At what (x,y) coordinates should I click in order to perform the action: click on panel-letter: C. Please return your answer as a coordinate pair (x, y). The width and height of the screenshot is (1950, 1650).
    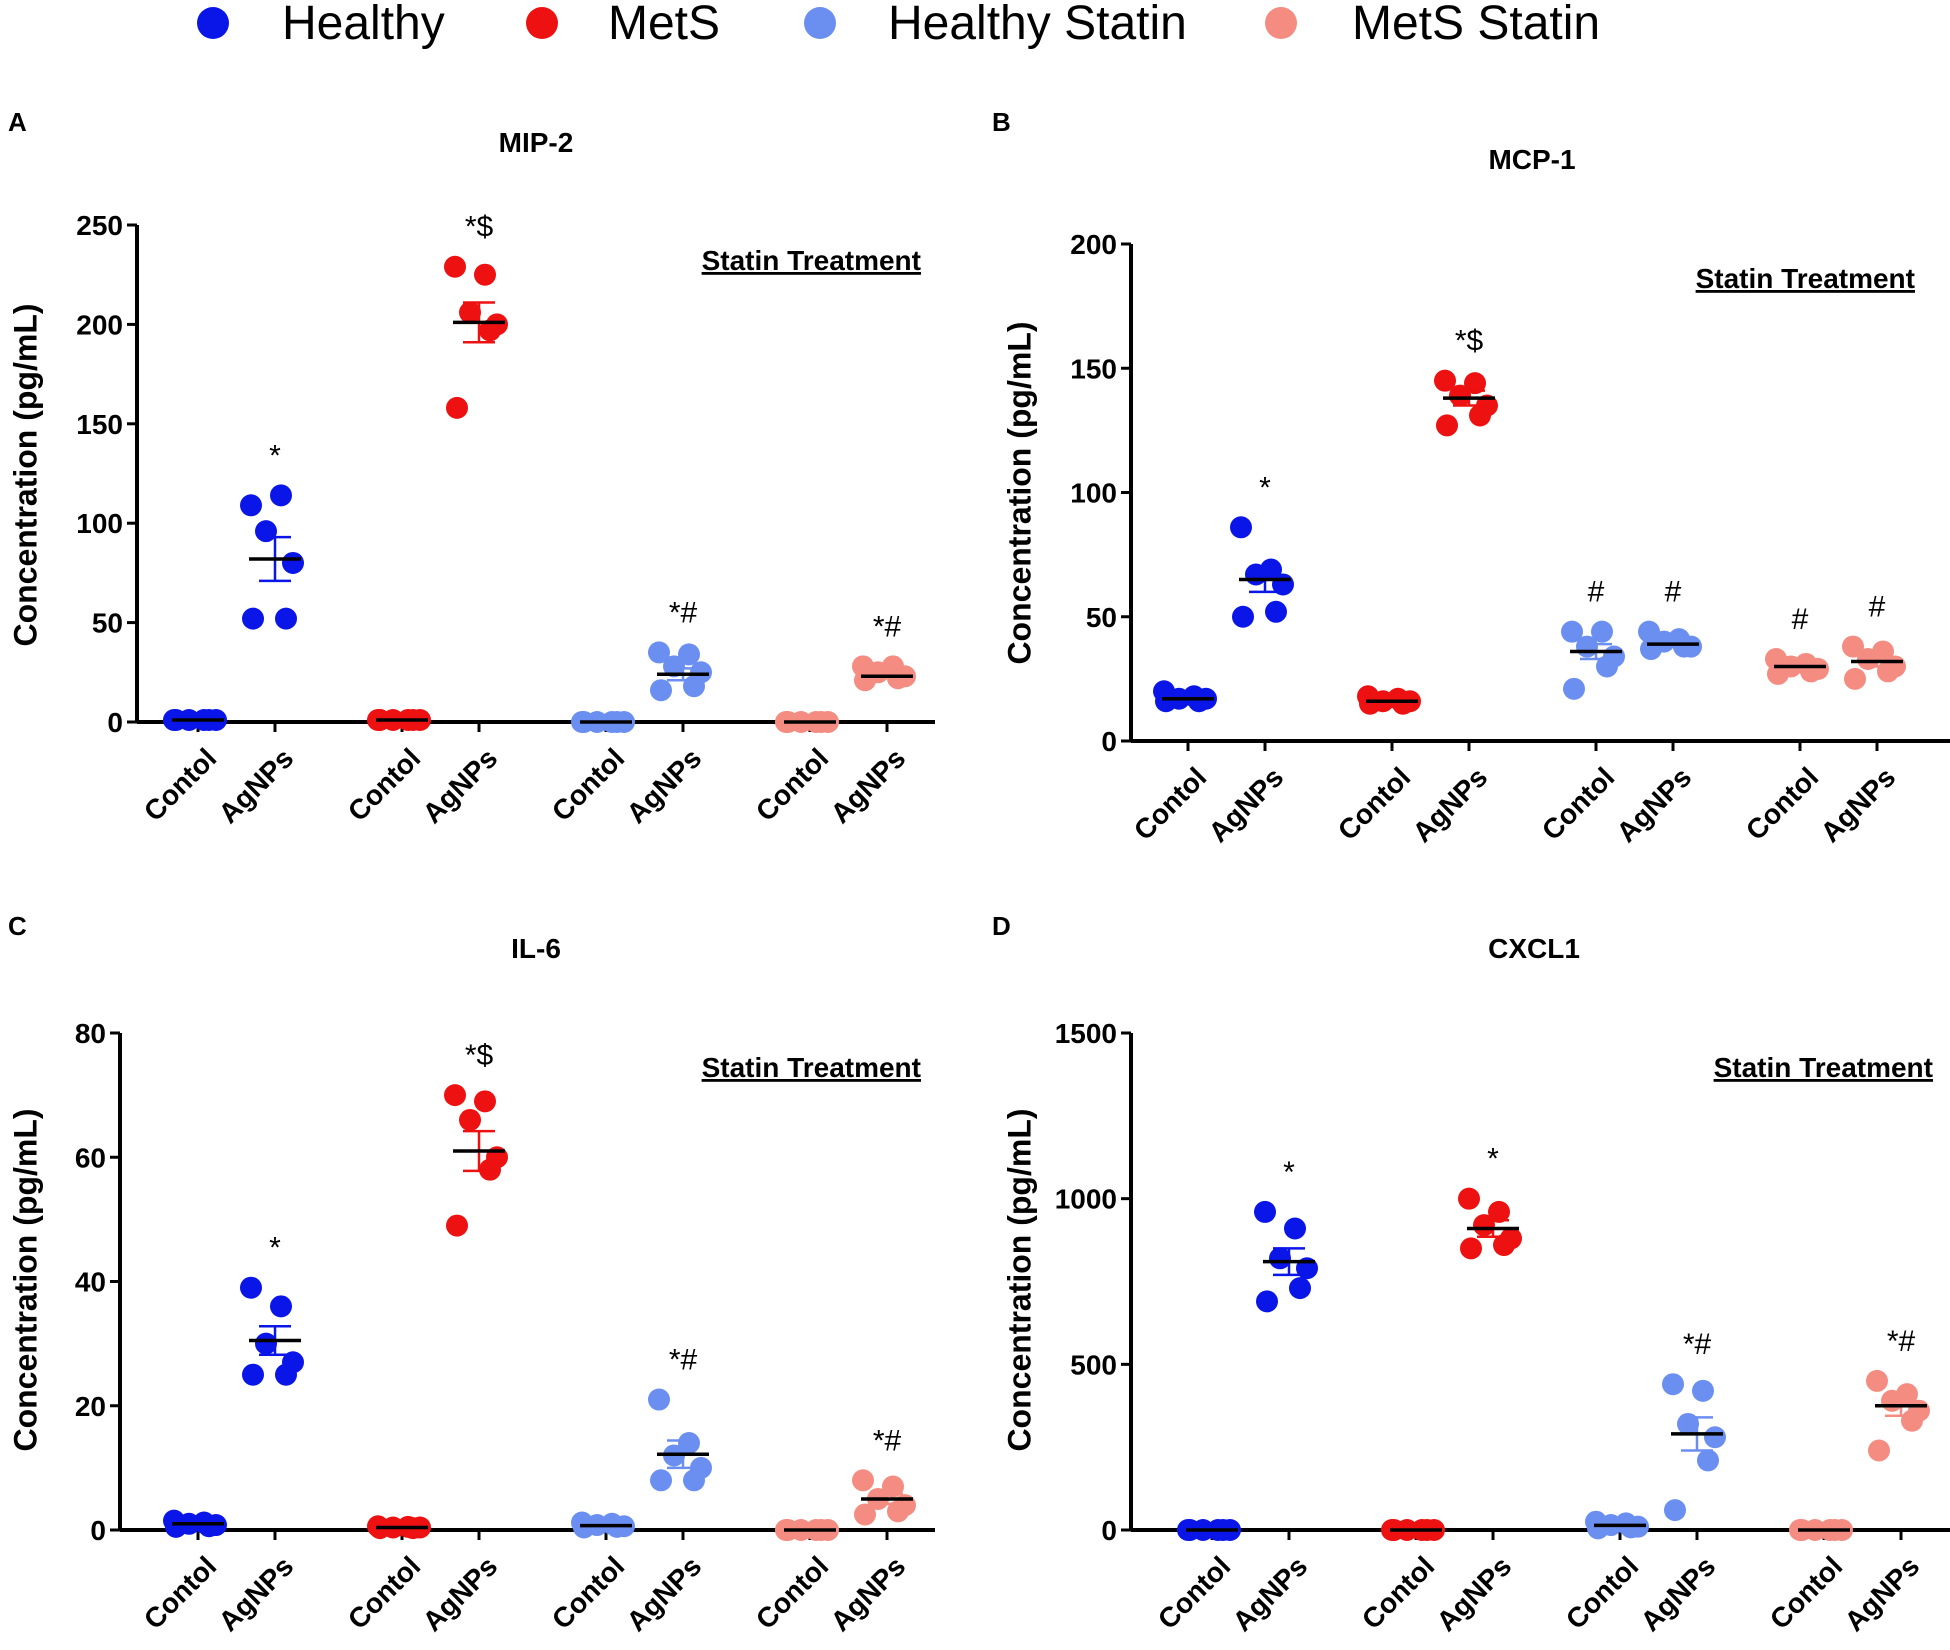
    Looking at the image, I should click on (17, 926).